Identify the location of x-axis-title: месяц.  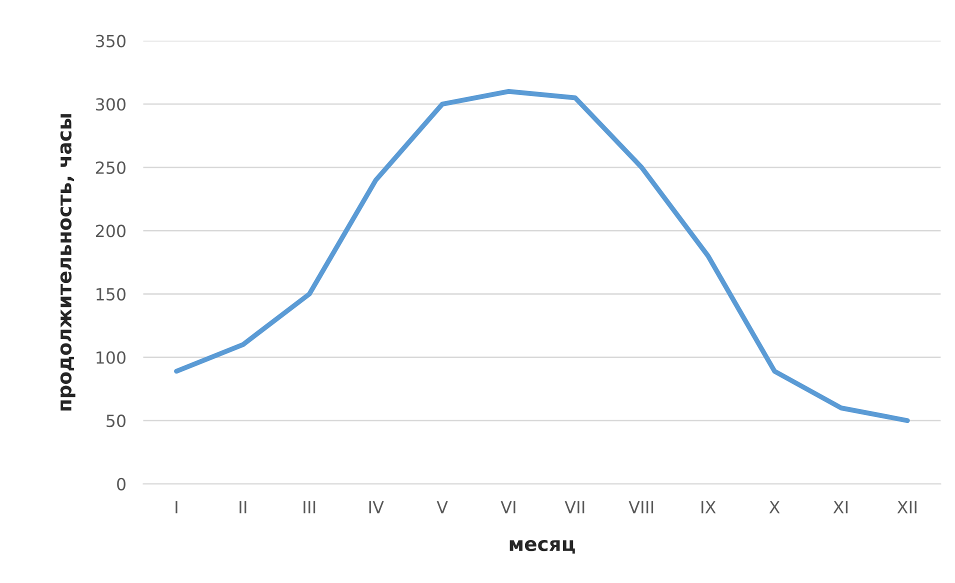
(542, 547).